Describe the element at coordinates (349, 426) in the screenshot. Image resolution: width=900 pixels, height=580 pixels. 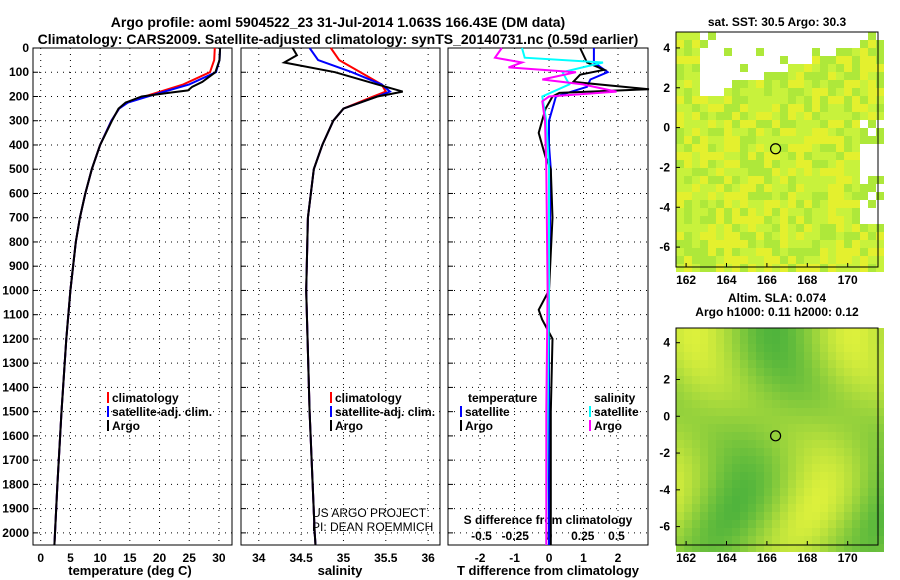
I see `legend-label: Argo` at that location.